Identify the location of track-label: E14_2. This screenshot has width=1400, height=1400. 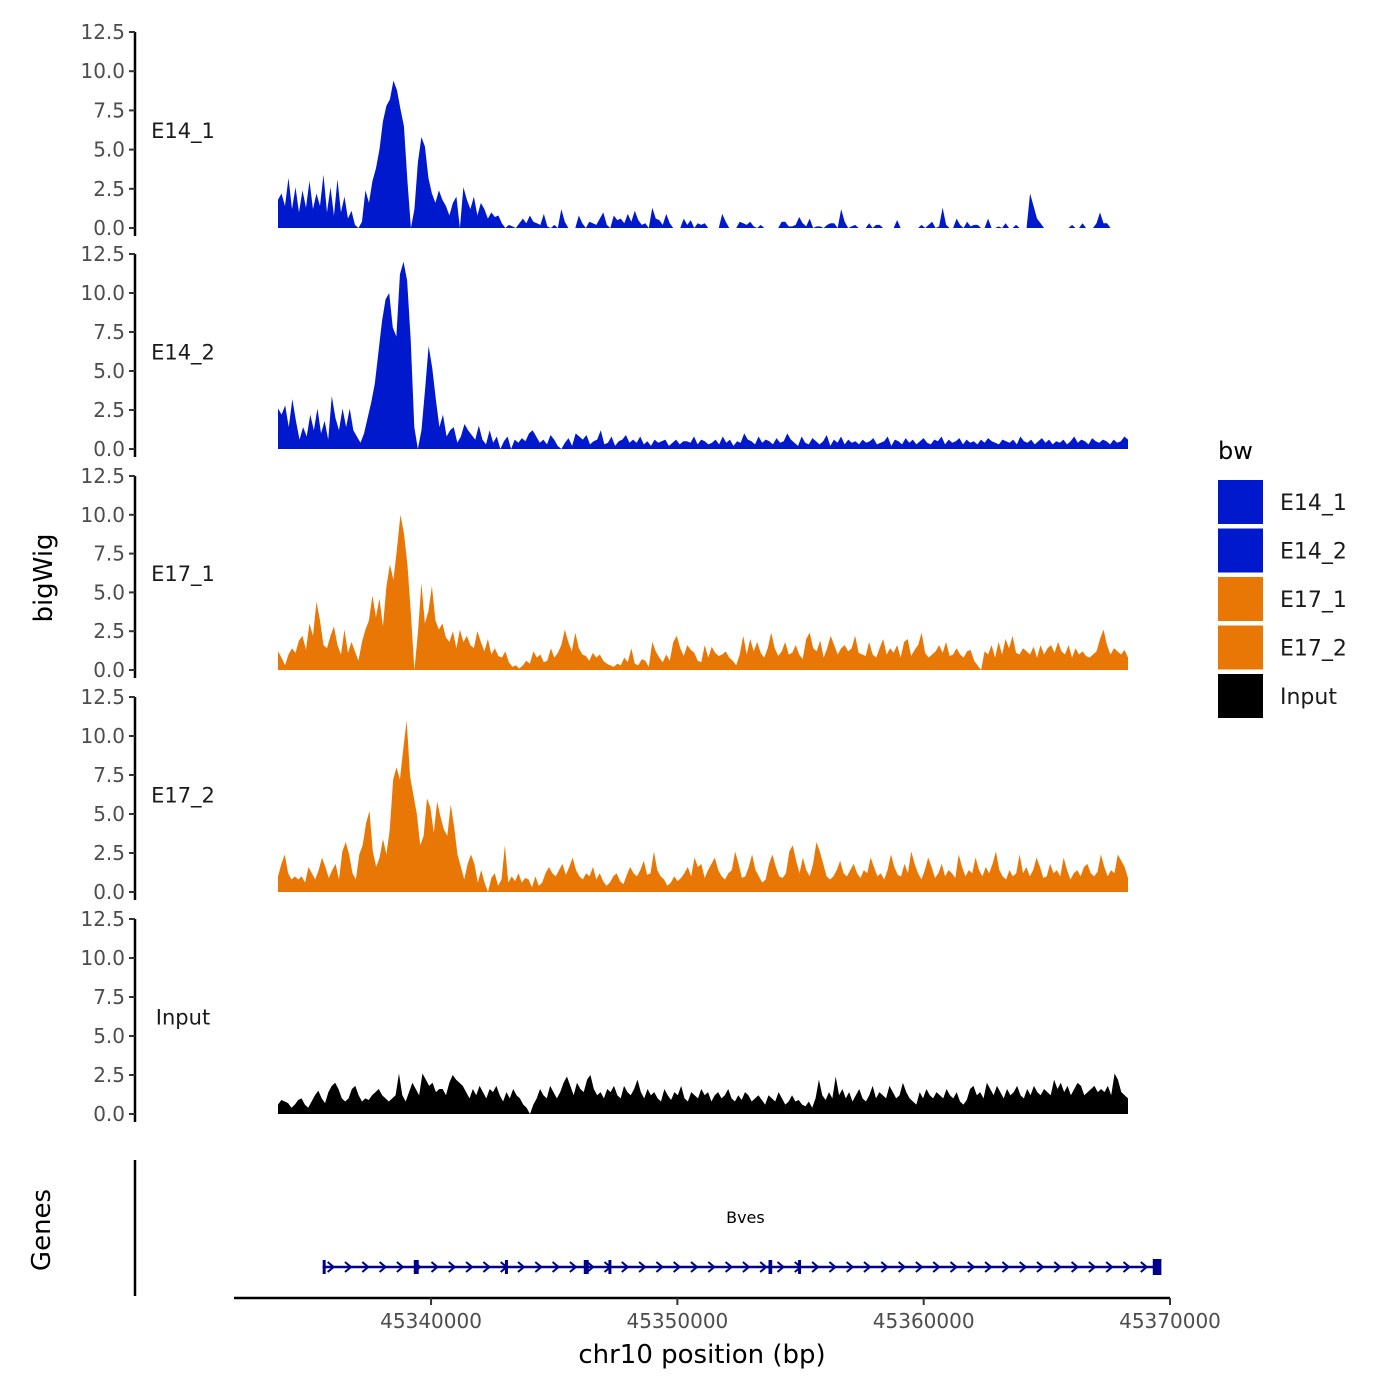
(183, 353).